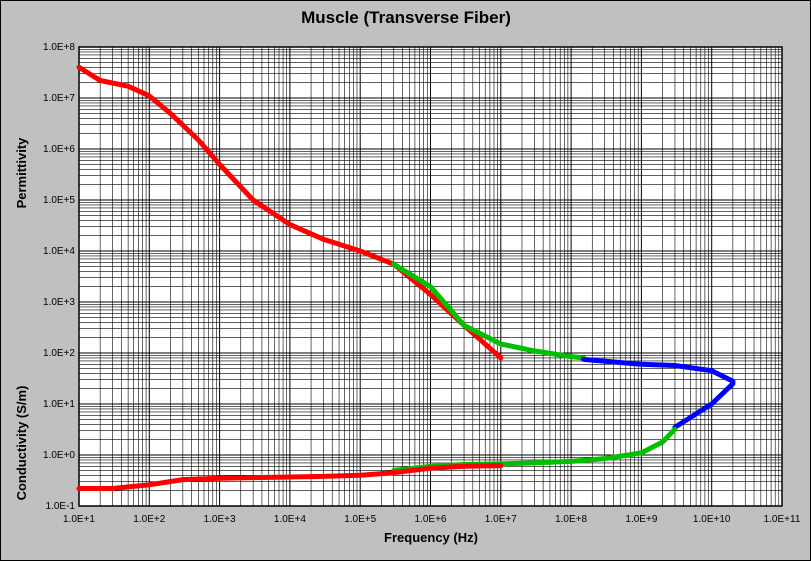 Image resolution: width=811 pixels, height=561 pixels. Describe the element at coordinates (59, 455) in the screenshot. I see `y-tick-label: 1.0E+0` at that location.